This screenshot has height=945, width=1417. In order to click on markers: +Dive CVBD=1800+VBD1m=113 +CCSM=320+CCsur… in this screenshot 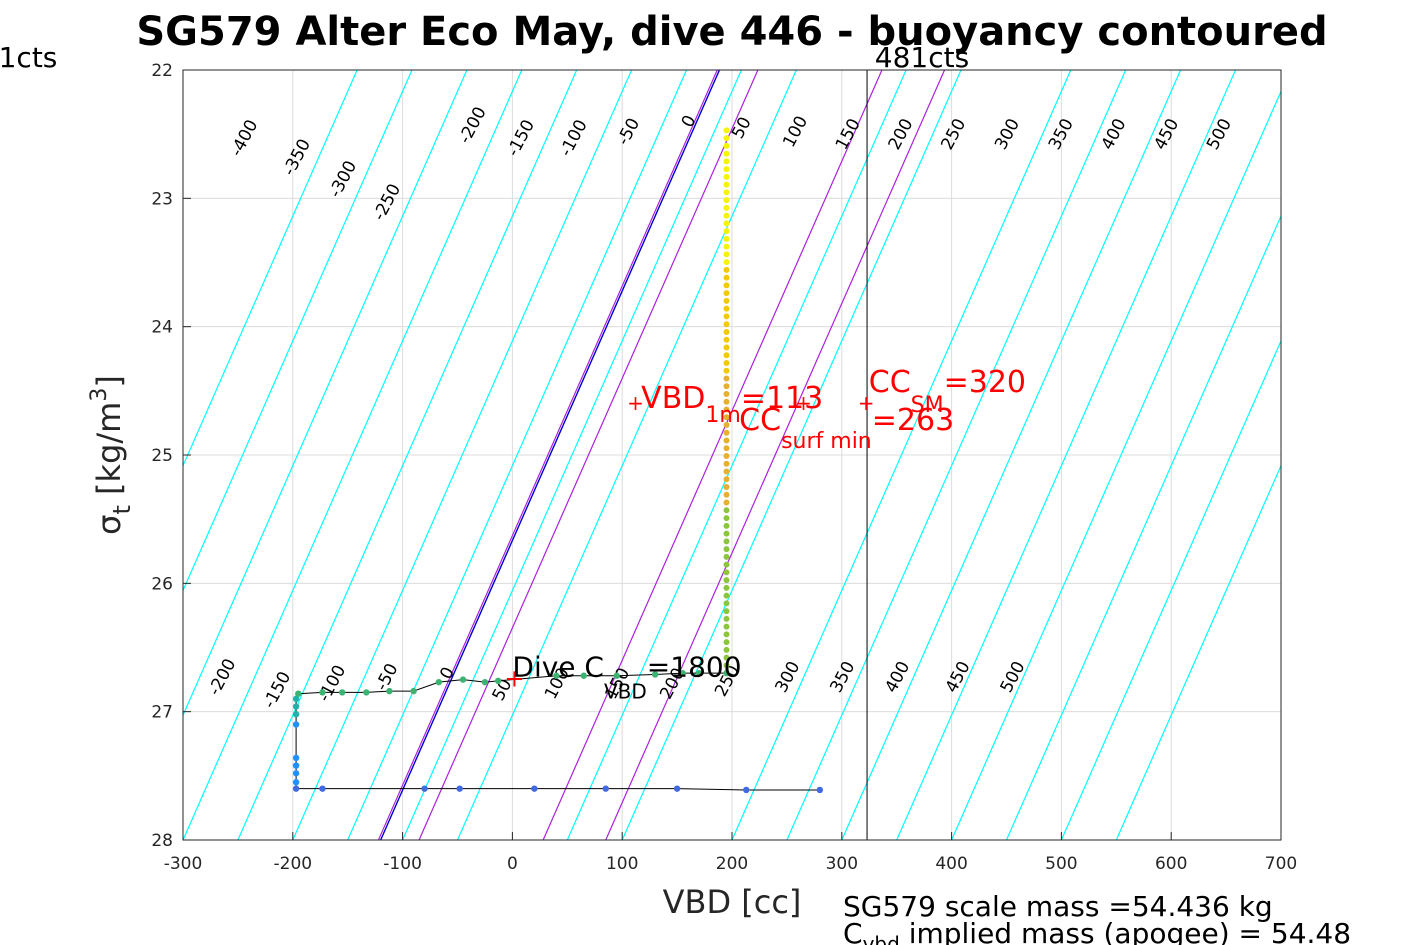, I will do `click(765, 534)`.